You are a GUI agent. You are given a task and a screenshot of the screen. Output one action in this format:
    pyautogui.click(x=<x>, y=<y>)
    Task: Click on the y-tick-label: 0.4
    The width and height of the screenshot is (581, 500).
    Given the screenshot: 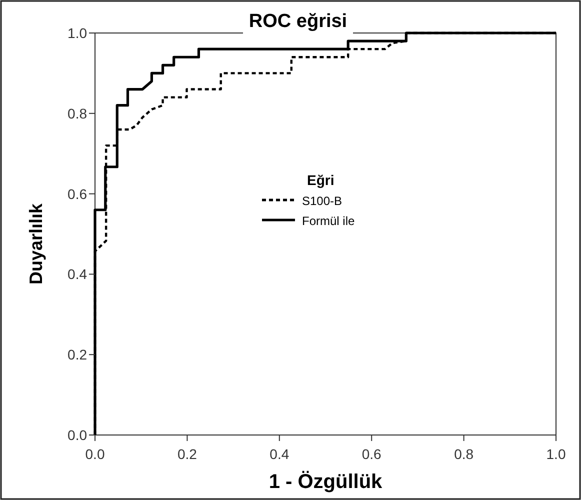 What is the action you would take?
    pyautogui.click(x=78, y=274)
    